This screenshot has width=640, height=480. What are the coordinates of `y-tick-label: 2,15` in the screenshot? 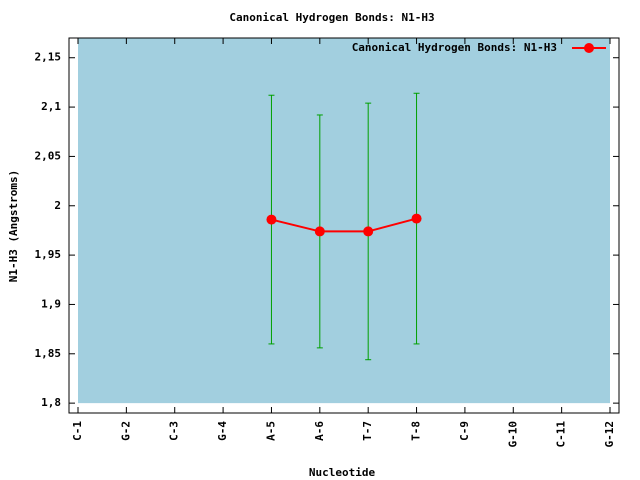 It's located at (48, 57).